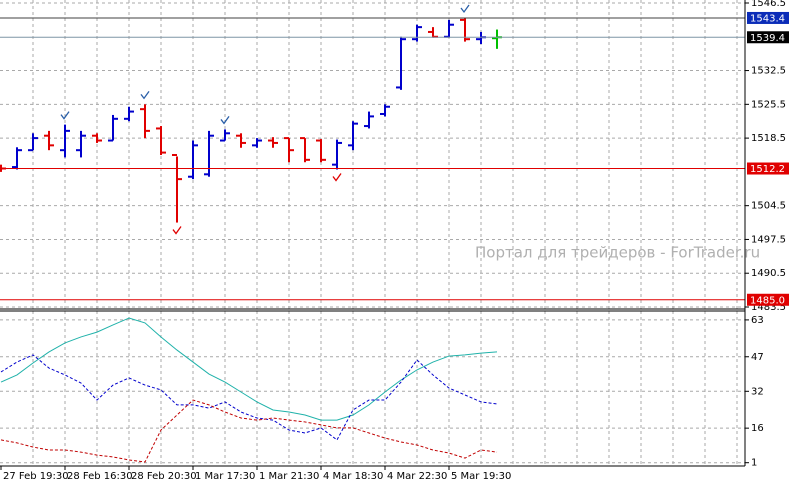 The width and height of the screenshot is (791, 483). I want to click on y-tick-label: 1525.5, so click(768, 104).